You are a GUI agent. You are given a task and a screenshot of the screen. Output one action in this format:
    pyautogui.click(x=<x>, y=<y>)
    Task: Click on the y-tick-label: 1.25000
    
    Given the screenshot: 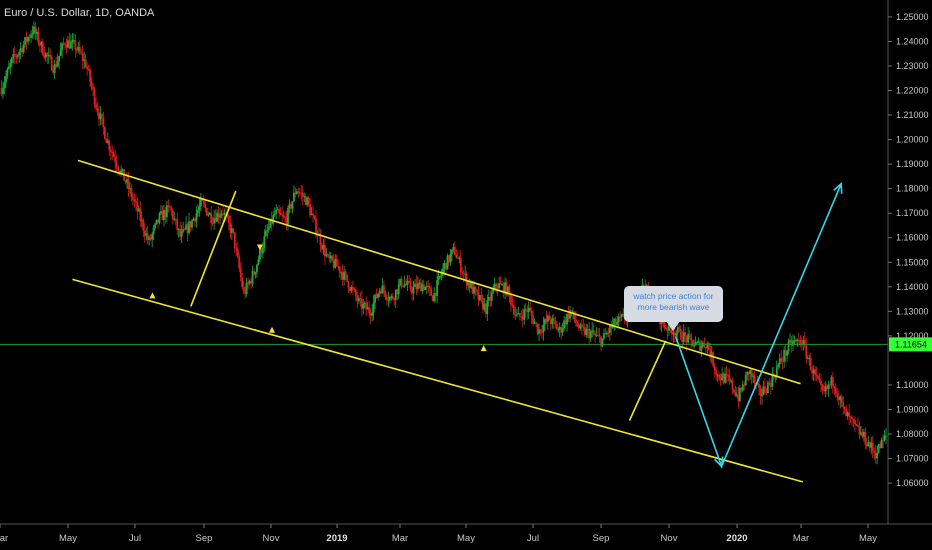 What is the action you would take?
    pyautogui.click(x=912, y=17)
    